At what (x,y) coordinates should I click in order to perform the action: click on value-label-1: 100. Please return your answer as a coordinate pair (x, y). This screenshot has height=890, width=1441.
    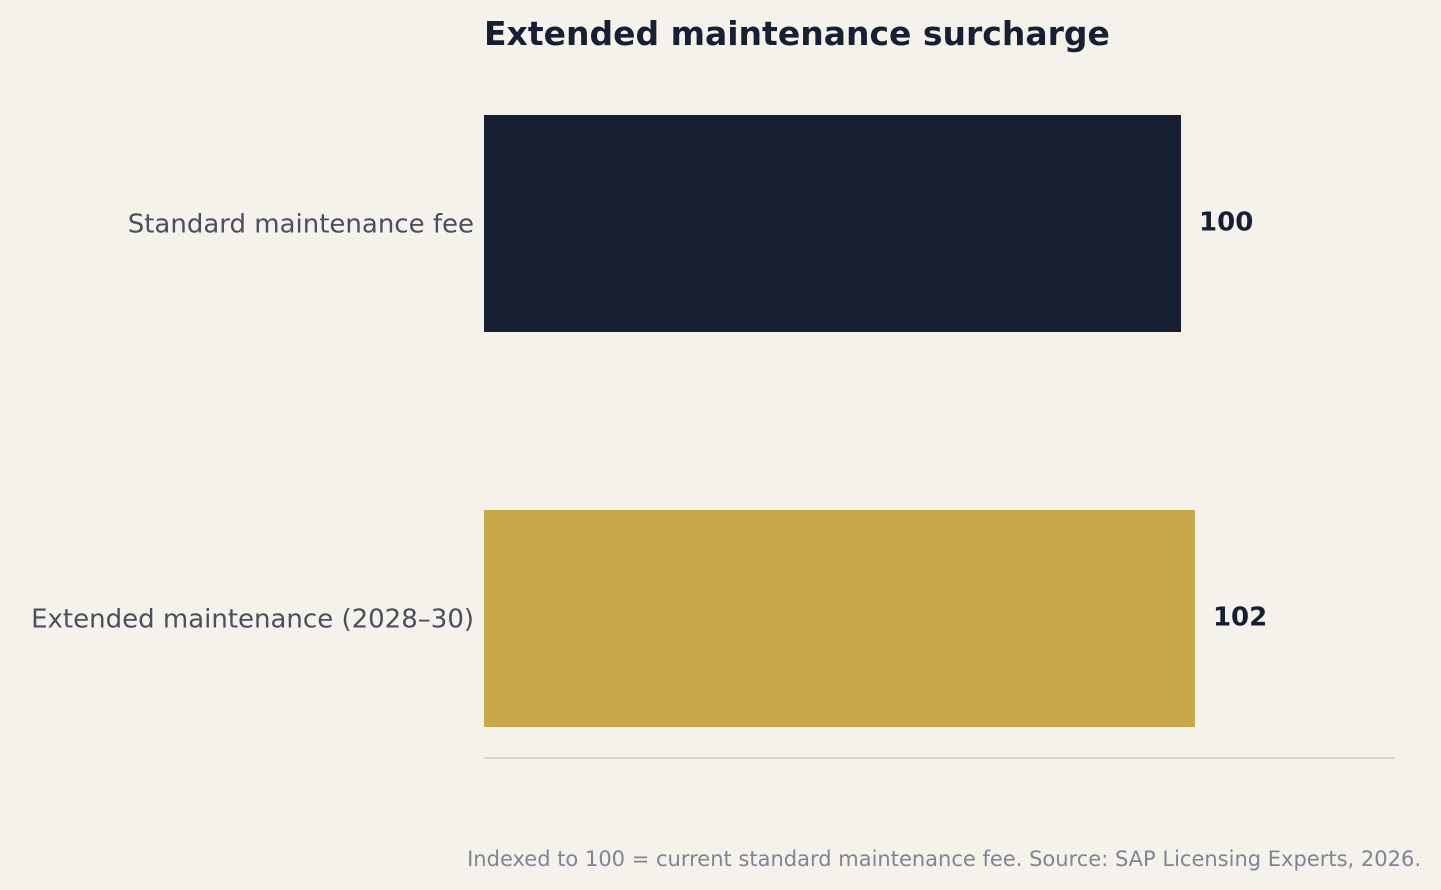
    Looking at the image, I should click on (1226, 223).